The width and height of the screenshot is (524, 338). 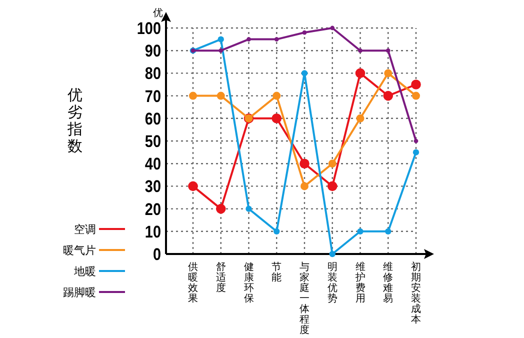 What do you see at coordinates (153, 165) in the screenshot?
I see `y-tick-label: 40` at bounding box center [153, 165].